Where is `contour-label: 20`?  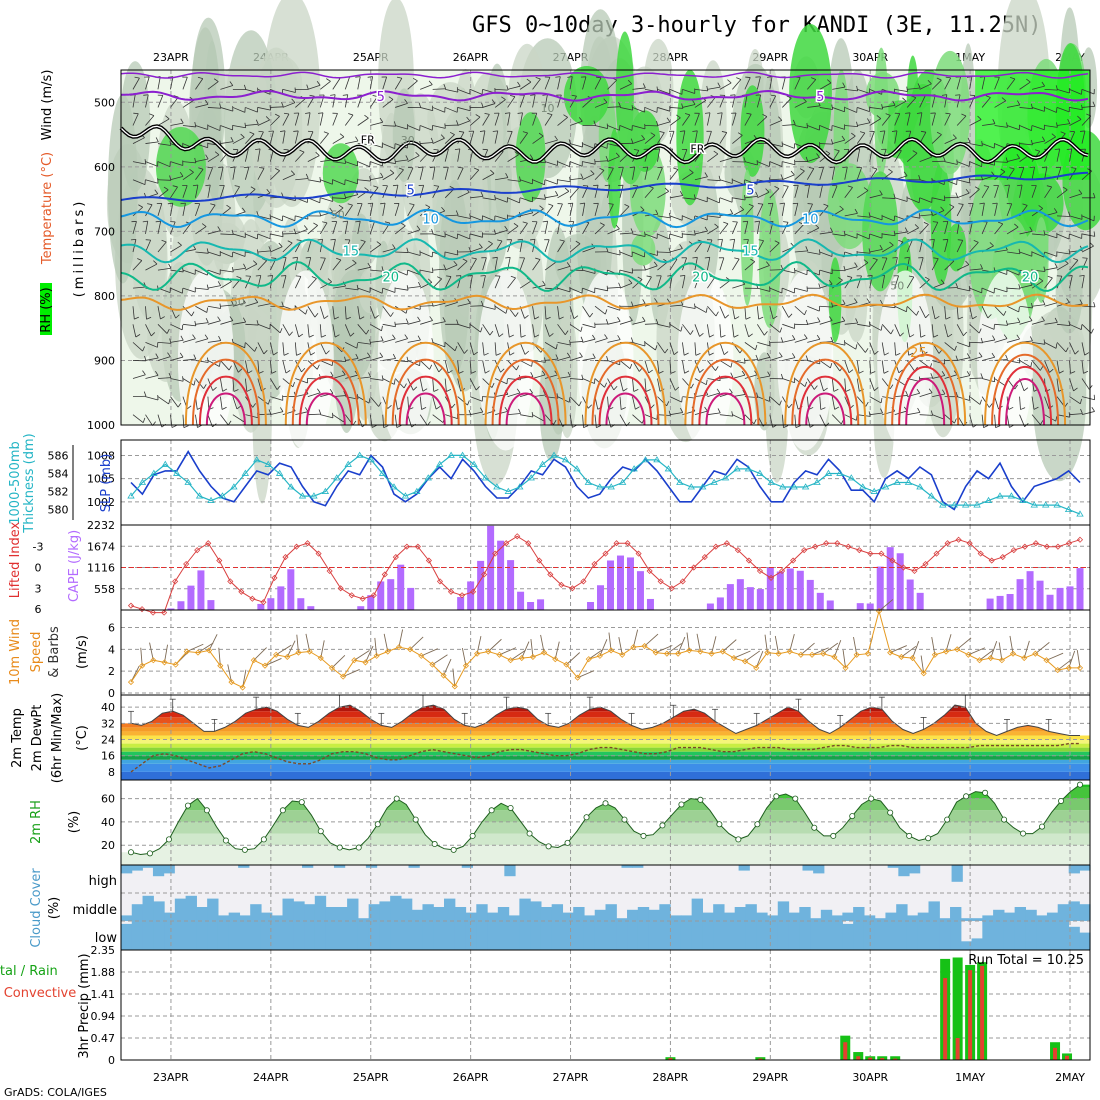 contour-label: 20 is located at coordinates (1030, 278).